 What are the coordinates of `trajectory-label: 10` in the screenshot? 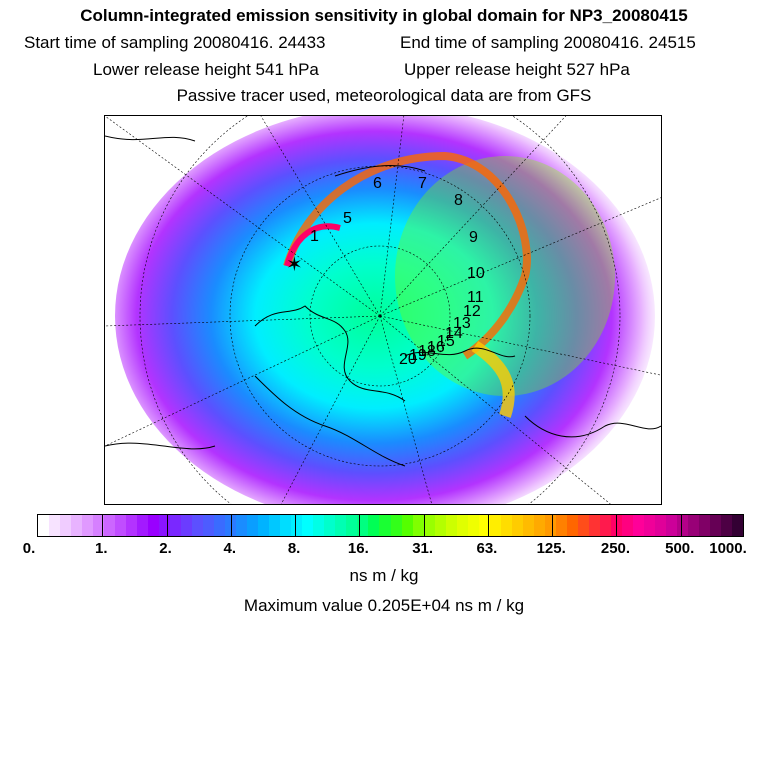 It's located at (476, 273).